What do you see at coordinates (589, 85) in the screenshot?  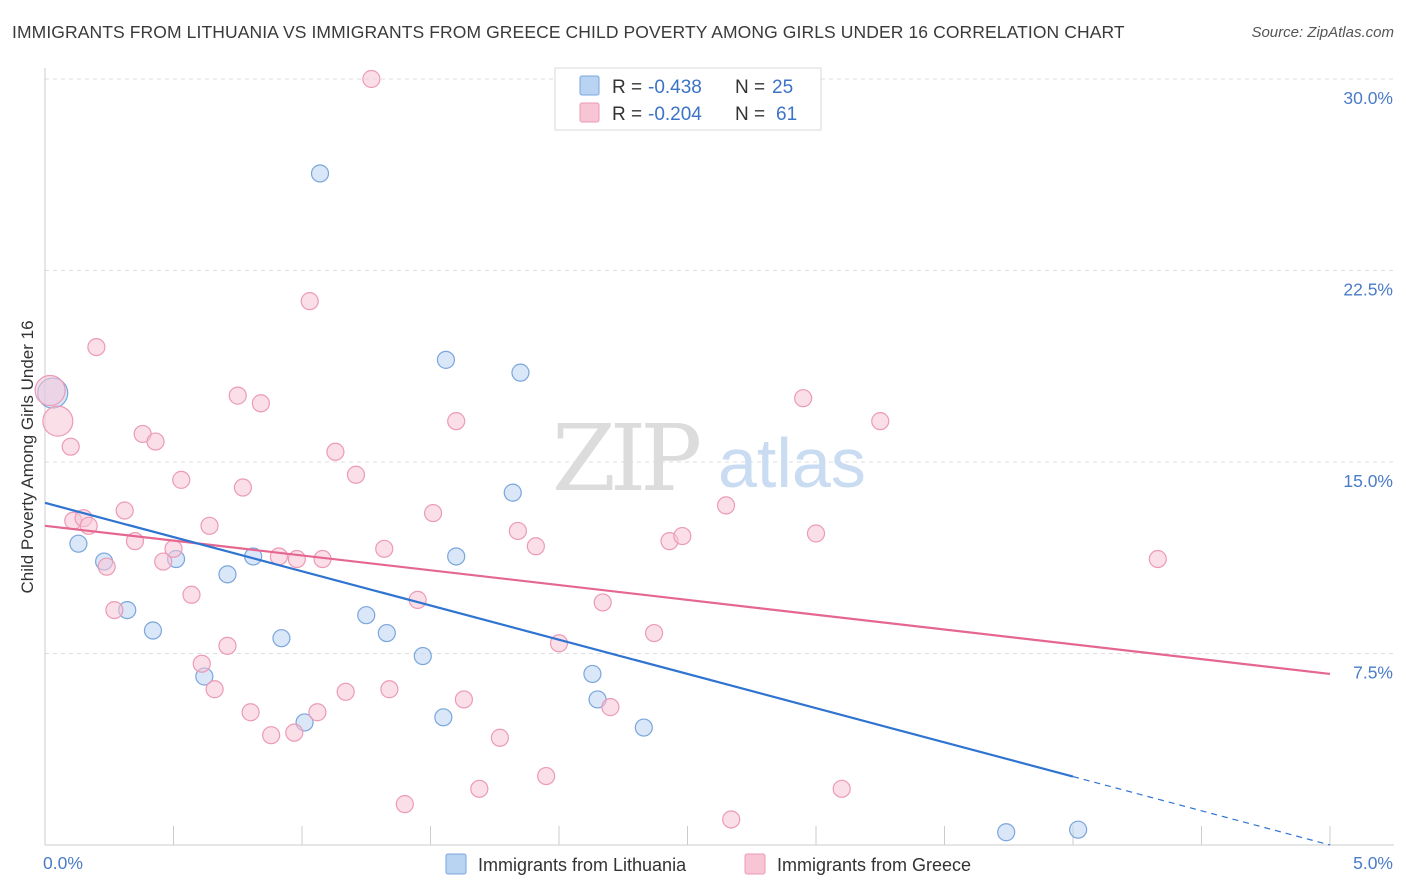 I see `stats-swatch-lithuania` at bounding box center [589, 85].